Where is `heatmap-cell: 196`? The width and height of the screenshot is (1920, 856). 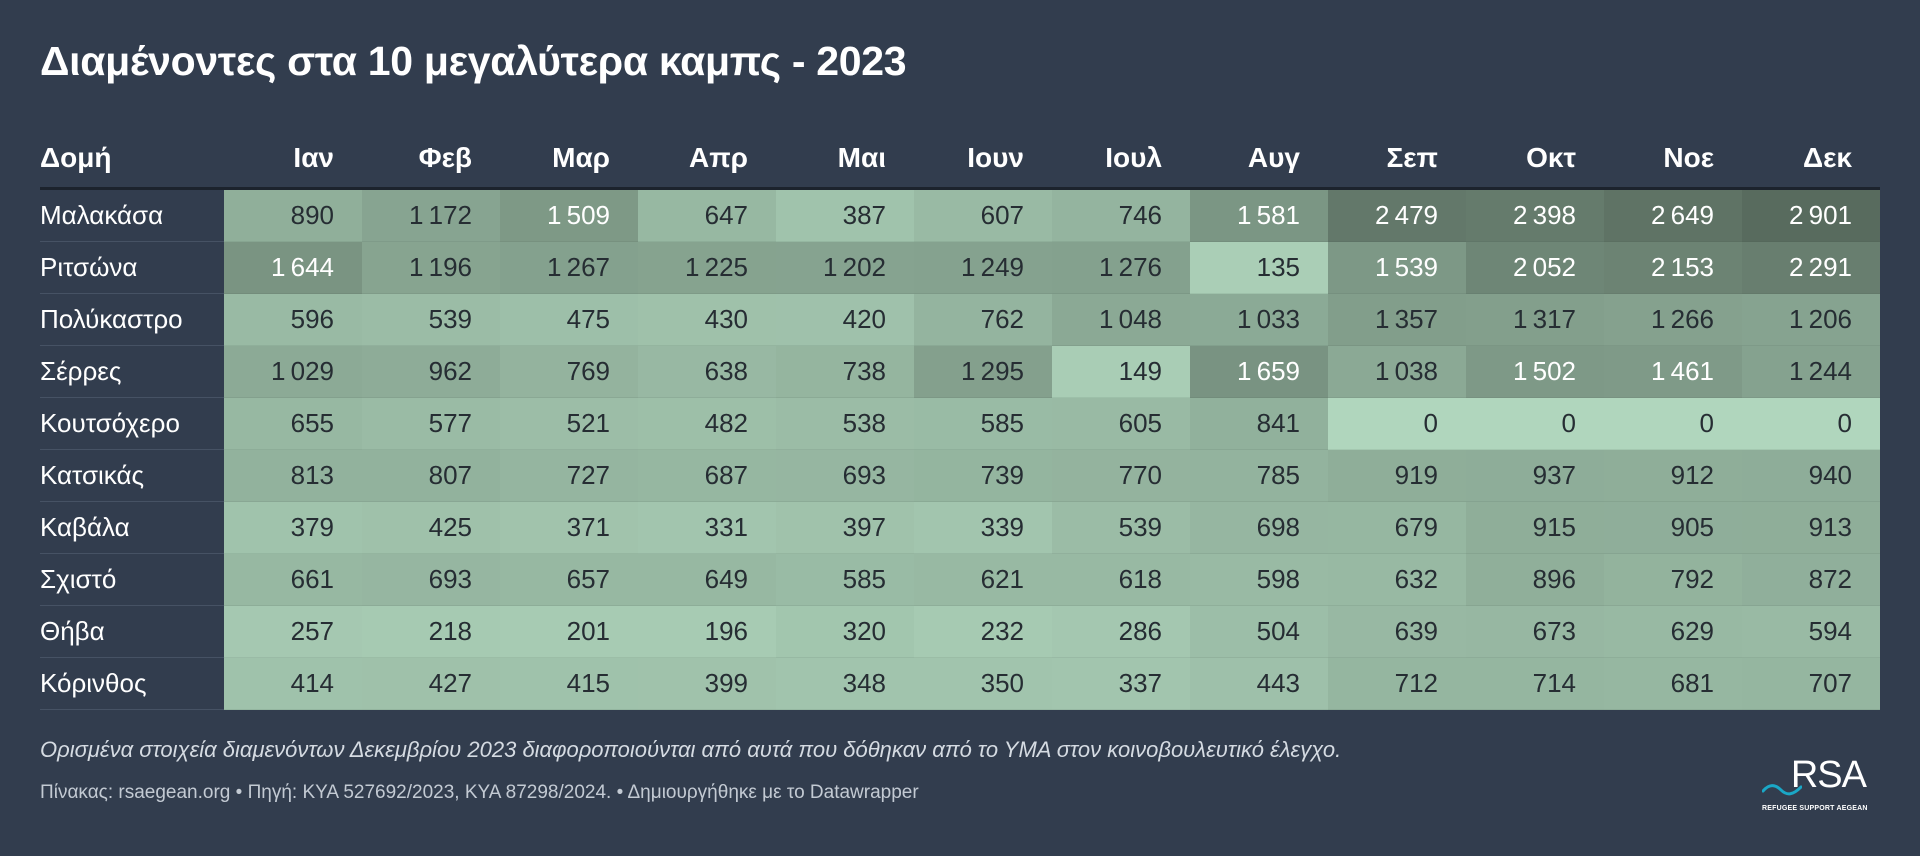
heatmap-cell: 196 is located at coordinates (707, 631).